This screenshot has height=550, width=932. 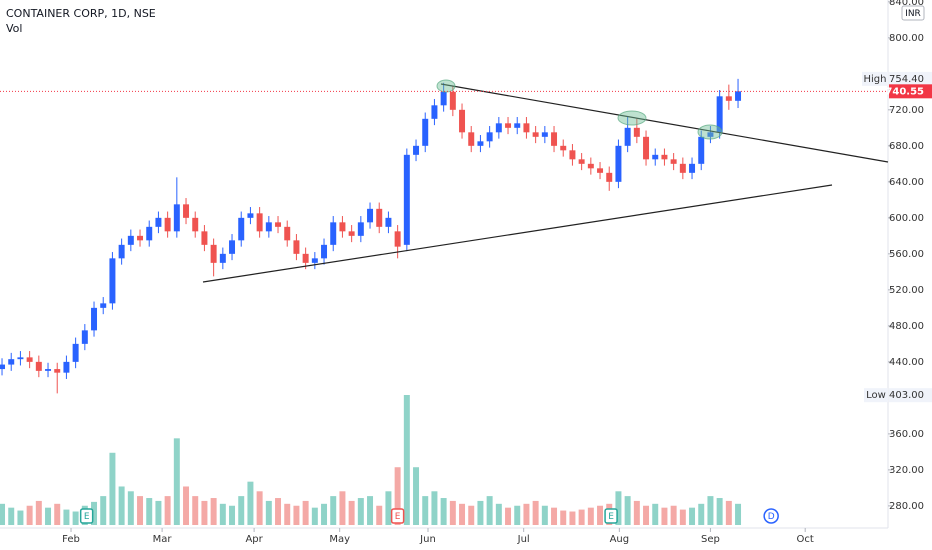 I want to click on low-label-box, so click(x=876, y=395).